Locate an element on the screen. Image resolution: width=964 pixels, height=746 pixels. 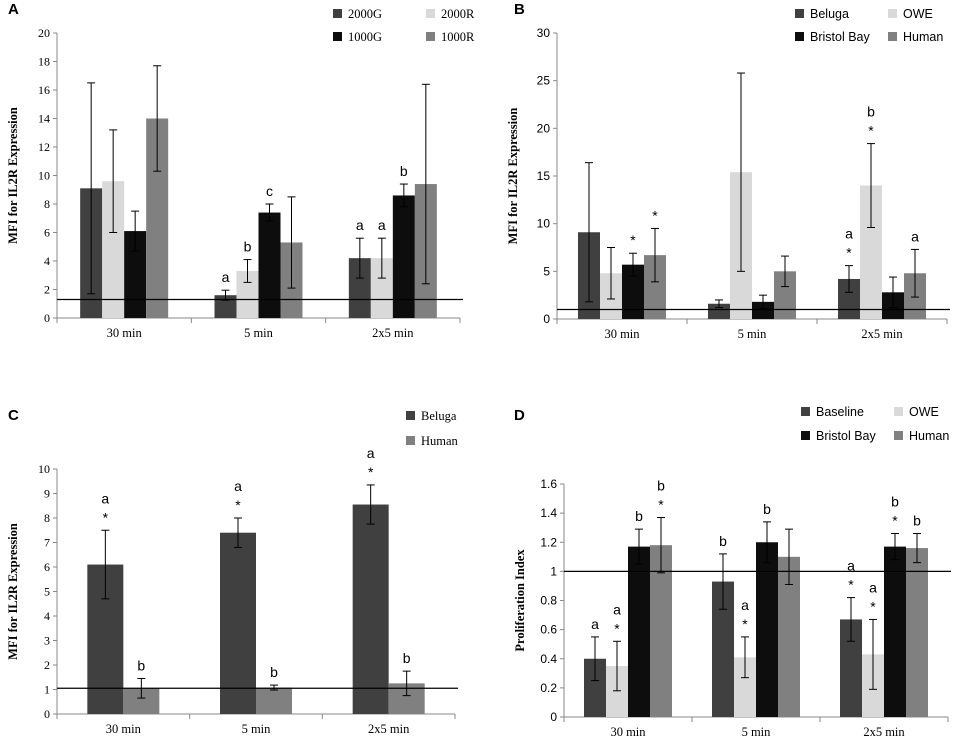
legend-label: 1000G is located at coordinates (365, 37).